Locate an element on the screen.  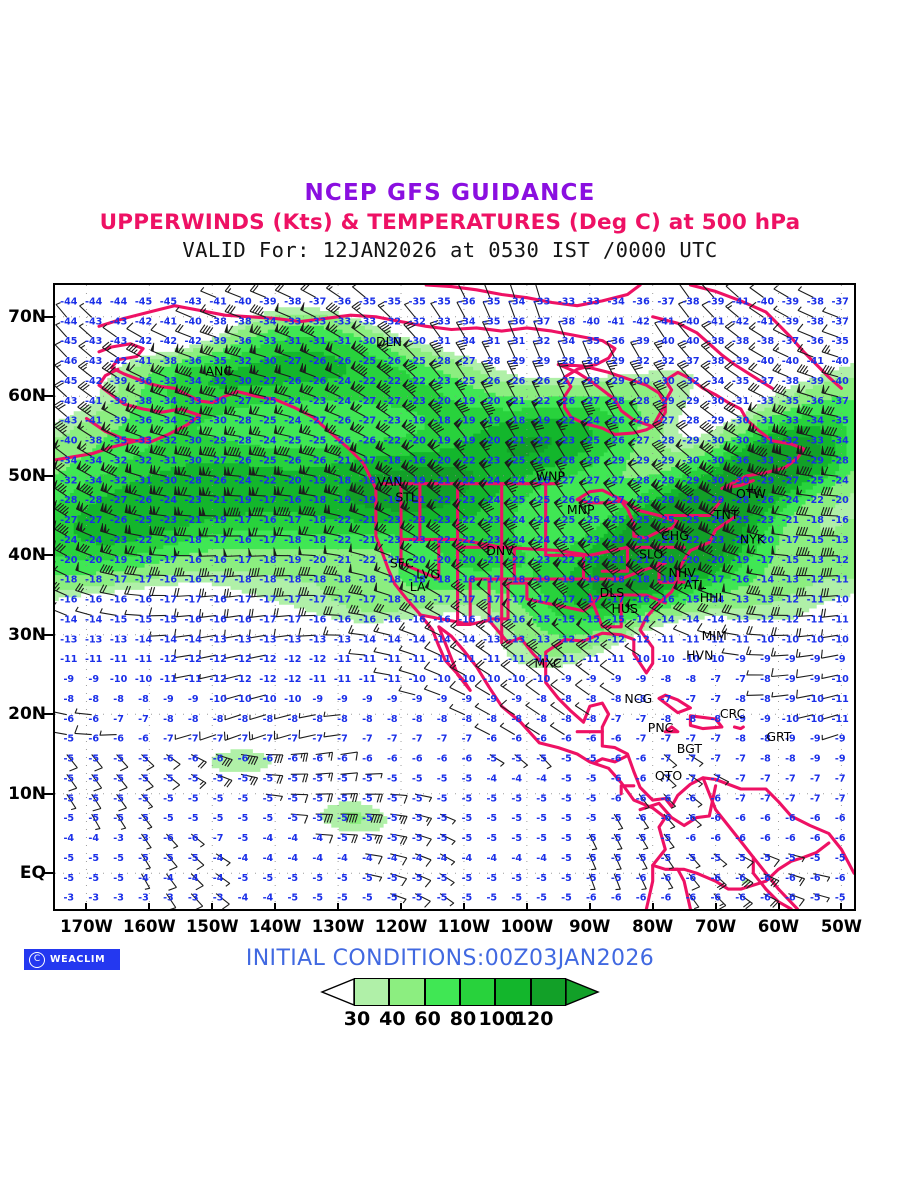
temp-value: -23 is located at coordinates (441, 520).